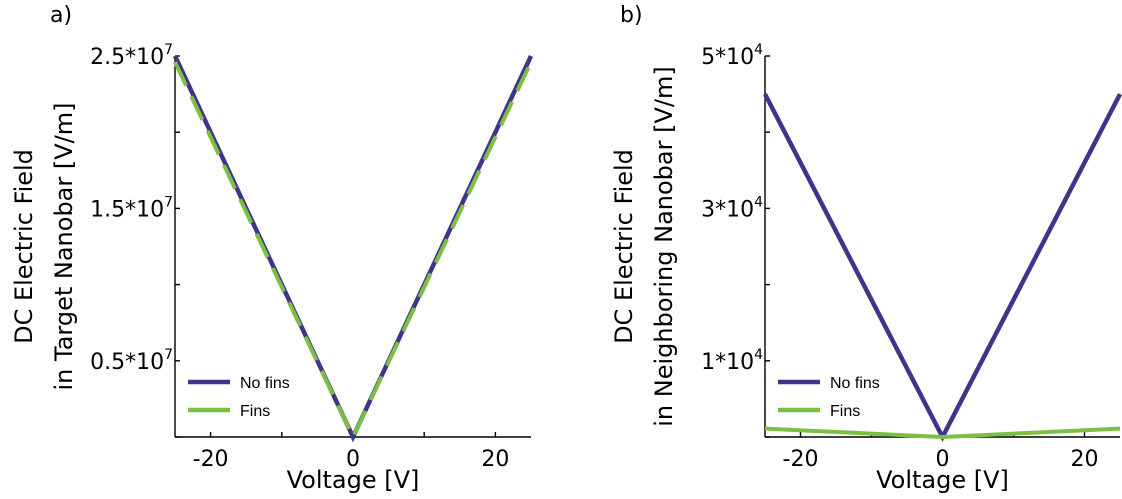 The height and width of the screenshot is (499, 1122). Describe the element at coordinates (61, 15) in the screenshot. I see `panel-label: a)` at that location.